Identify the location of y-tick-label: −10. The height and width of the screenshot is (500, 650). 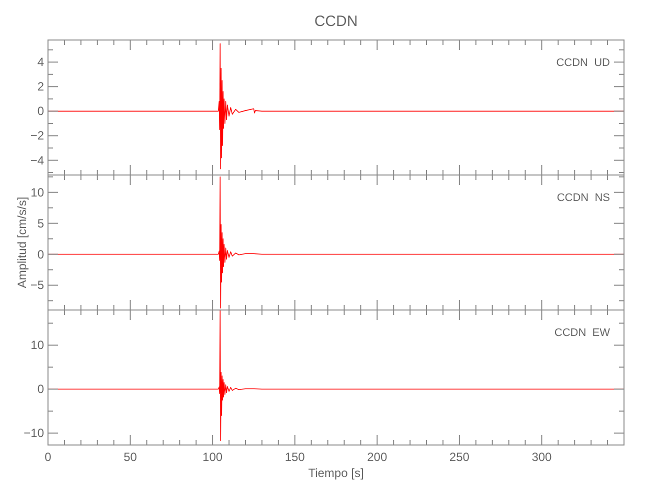
(34, 433).